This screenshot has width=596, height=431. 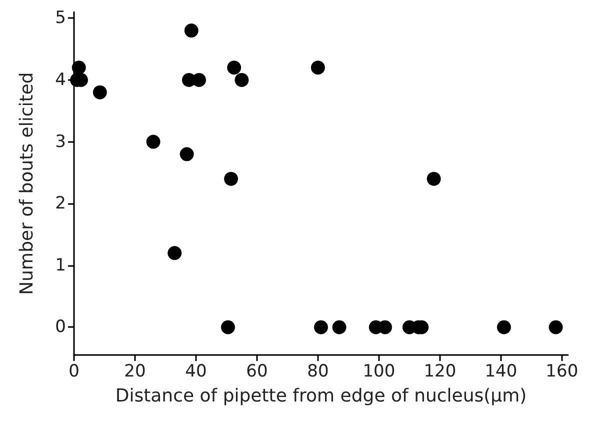 I want to click on y-tick-label: 5, so click(x=60, y=18).